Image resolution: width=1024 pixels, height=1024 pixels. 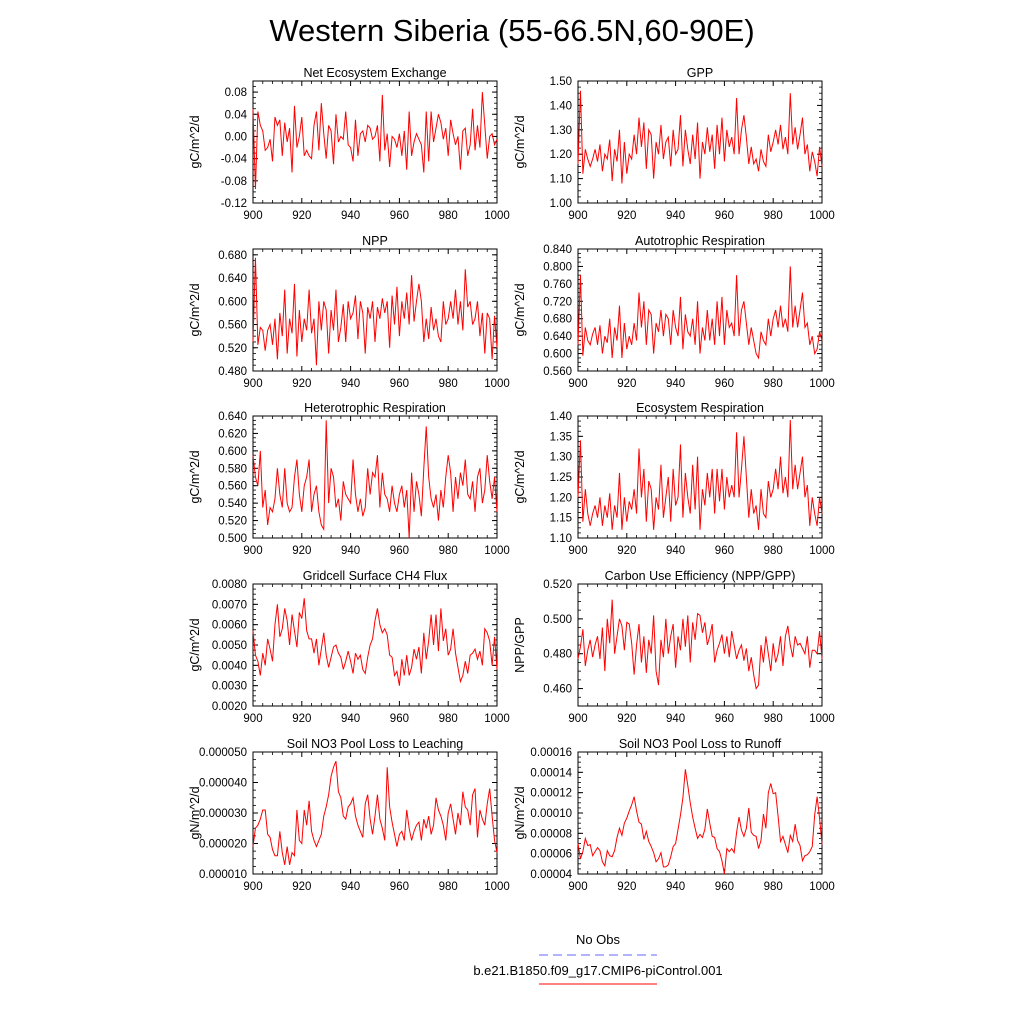 What do you see at coordinates (232, 372) in the screenshot?
I see `y-tick-label: 0.480` at bounding box center [232, 372].